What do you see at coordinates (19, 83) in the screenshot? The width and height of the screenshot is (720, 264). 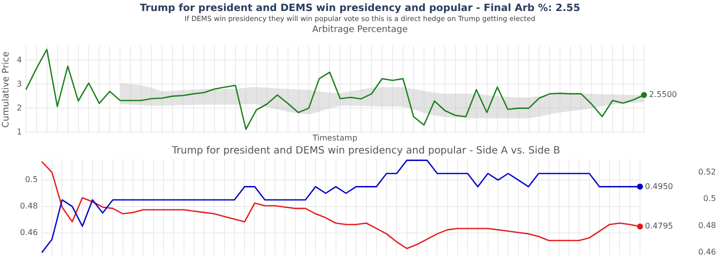 I see `y-tick-label: 3` at bounding box center [19, 83].